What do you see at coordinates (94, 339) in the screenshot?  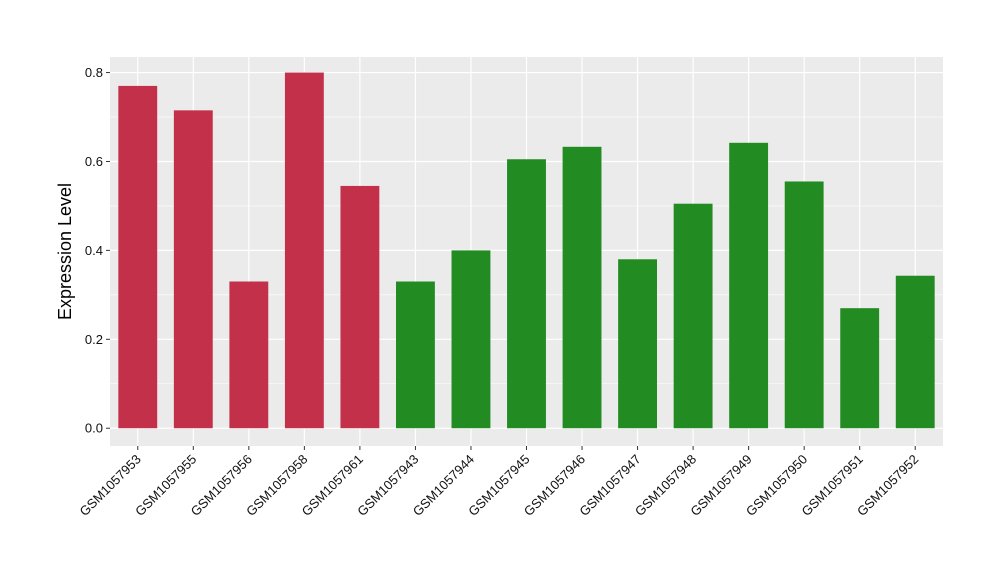 I see `y-tick-label: 0.2` at bounding box center [94, 339].